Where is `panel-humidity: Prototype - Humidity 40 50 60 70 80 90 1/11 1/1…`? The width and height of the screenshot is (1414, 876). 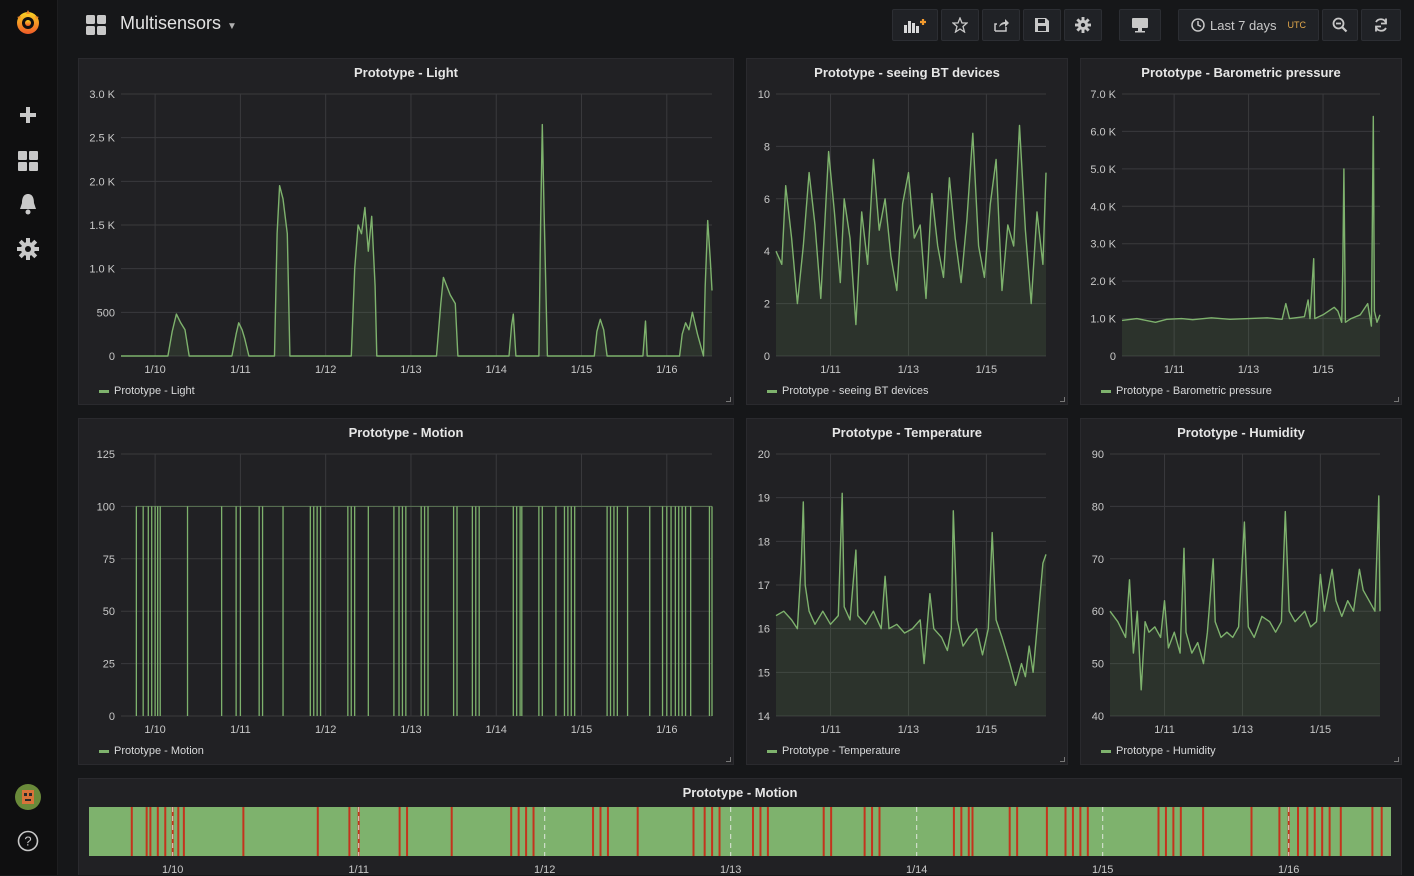
panel-humidity: Prototype - Humidity 40 50 60 70 80 90 1/11 1/1… is located at coordinates (1241, 591).